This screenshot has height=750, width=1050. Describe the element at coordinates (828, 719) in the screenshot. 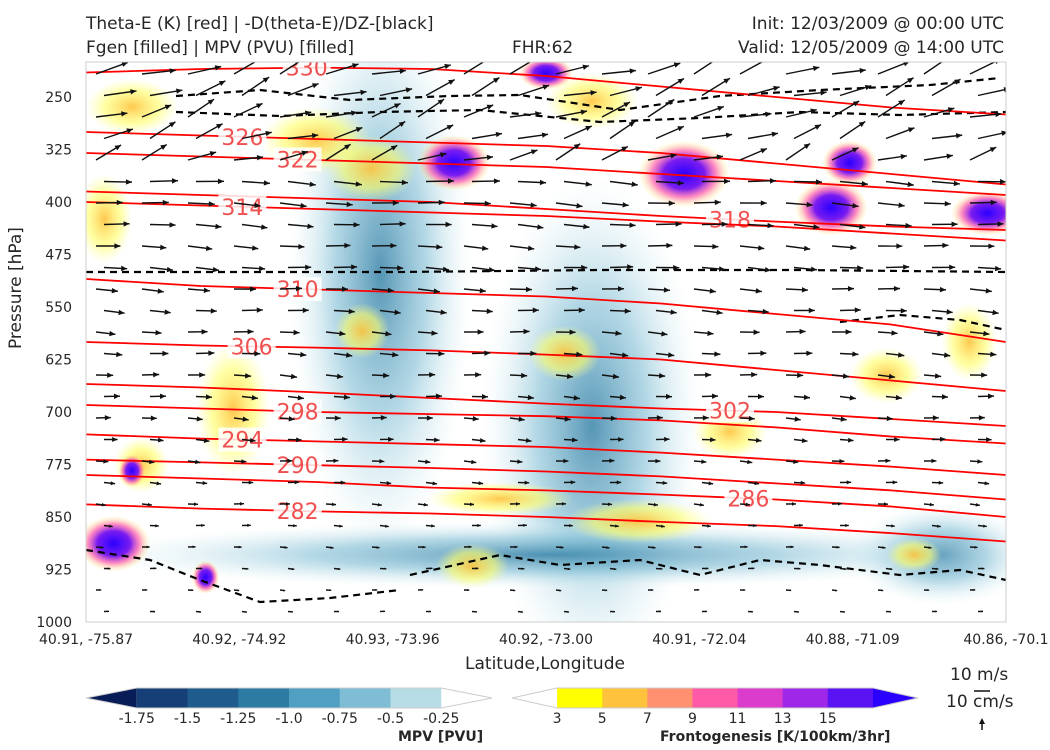

I see `fgen-colorbar-tick: 15` at that location.